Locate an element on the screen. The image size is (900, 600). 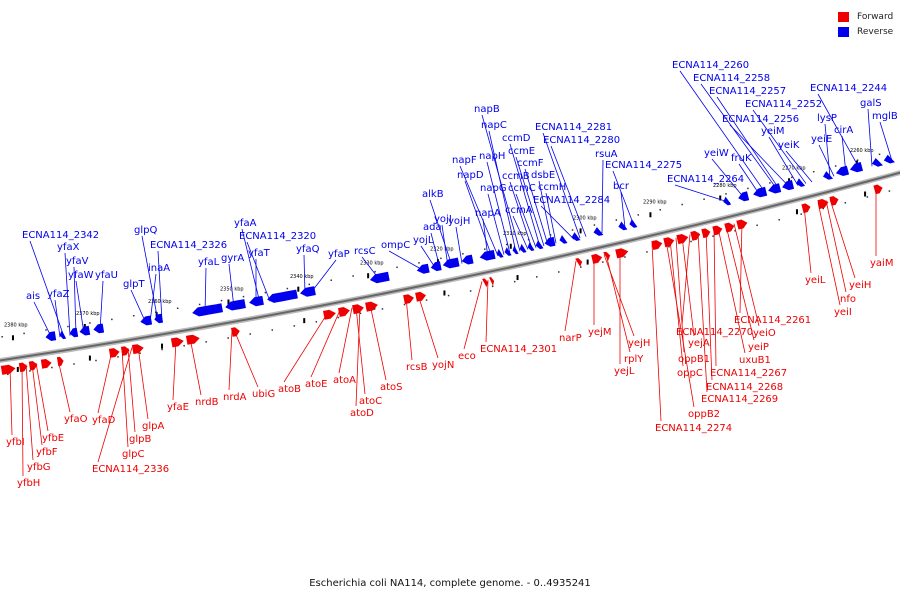
tick-label: 2290 kbp is located at coordinates (655, 203).